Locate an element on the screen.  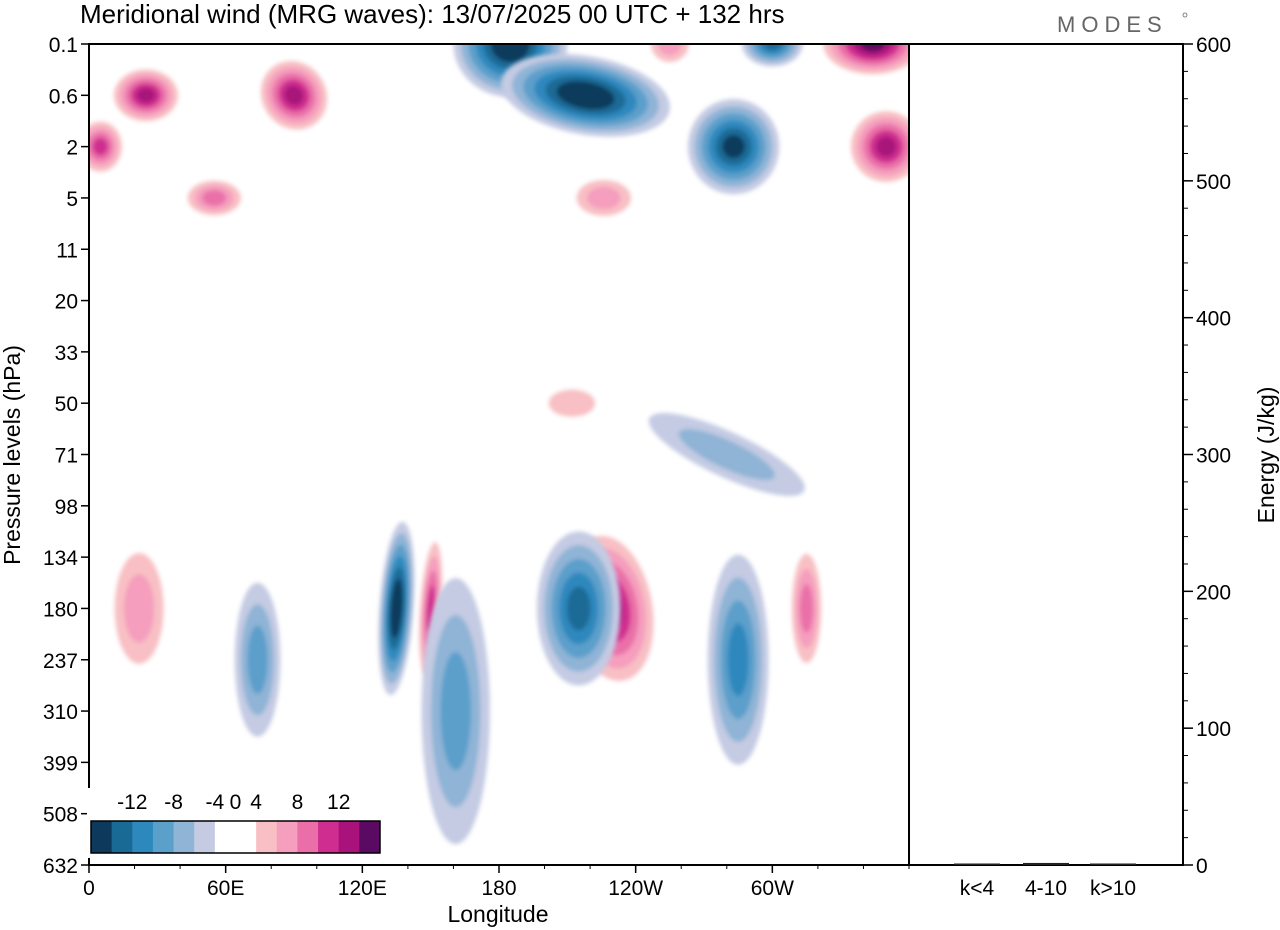
y-tick-label: 399 is located at coordinates (60, 763).